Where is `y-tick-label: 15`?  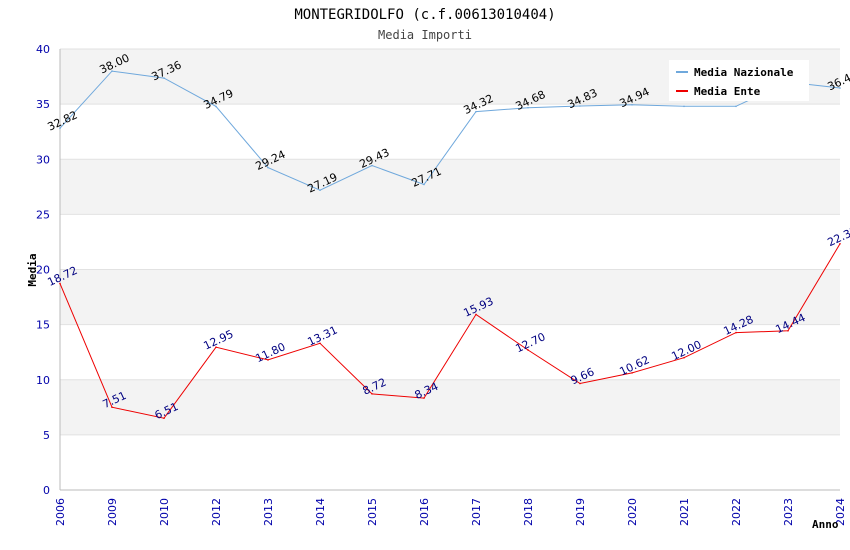 y-tick-label: 15 is located at coordinates (43, 325).